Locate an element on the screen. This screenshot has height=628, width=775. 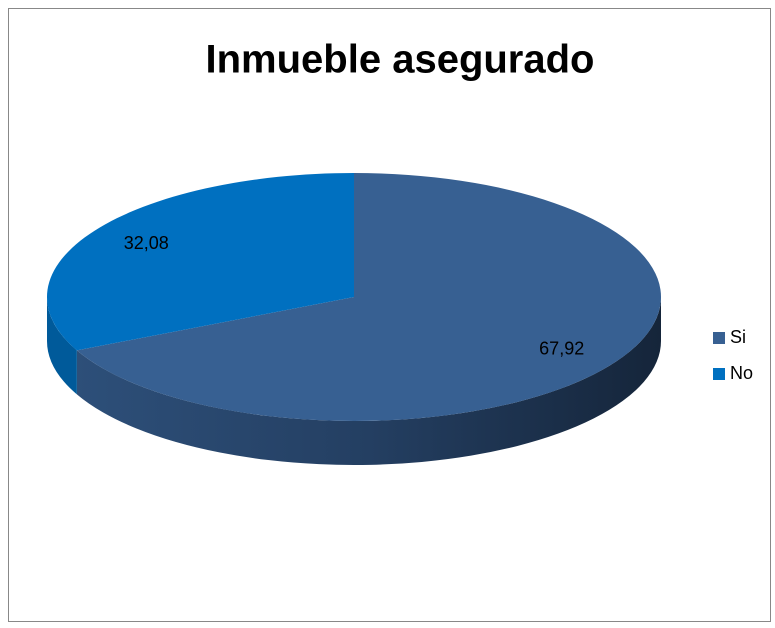
slice-side is located at coordinates (62, 346).